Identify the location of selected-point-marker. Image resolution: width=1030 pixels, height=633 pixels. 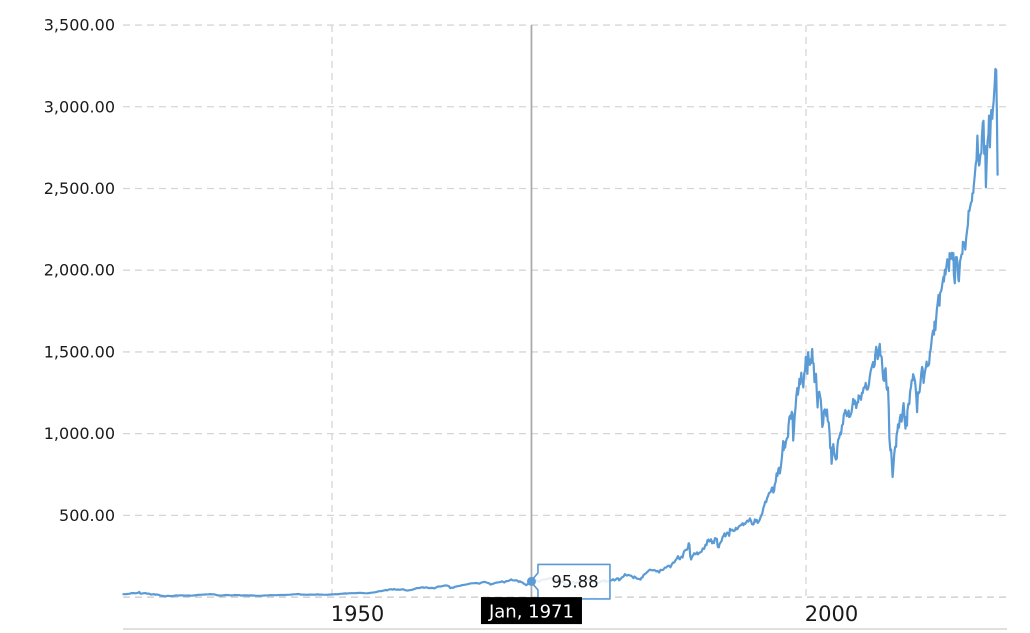
(531, 581).